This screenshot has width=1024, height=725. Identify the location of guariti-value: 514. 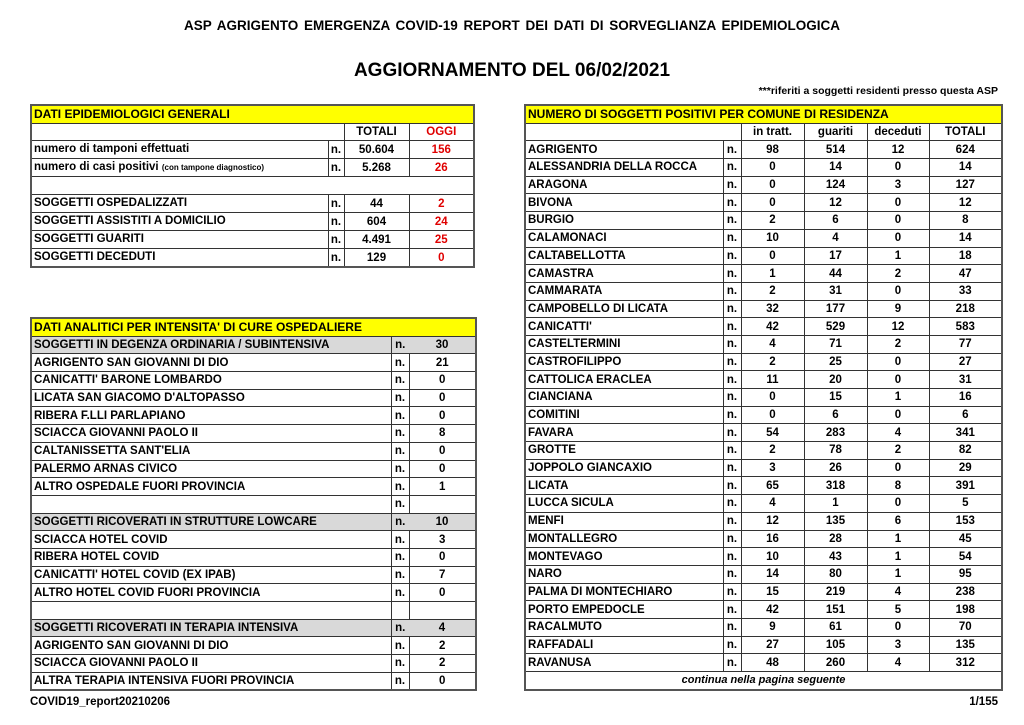
(835, 150).